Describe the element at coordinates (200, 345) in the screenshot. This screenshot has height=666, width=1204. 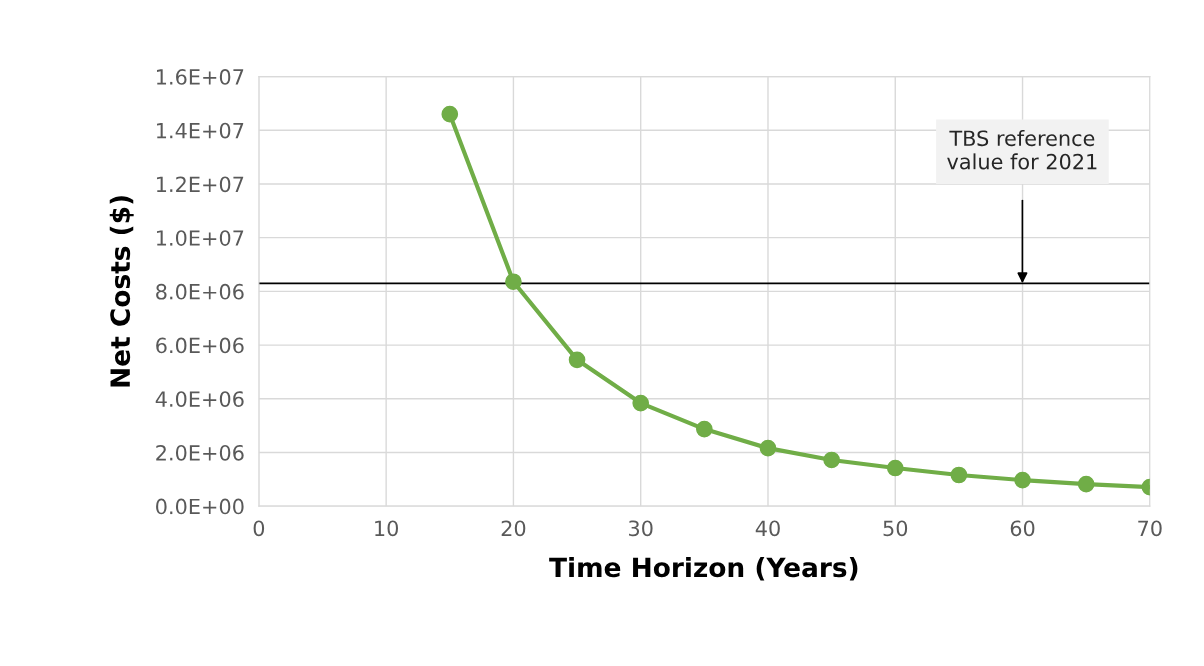
I see `y-tick-label: 6.0E+06` at that location.